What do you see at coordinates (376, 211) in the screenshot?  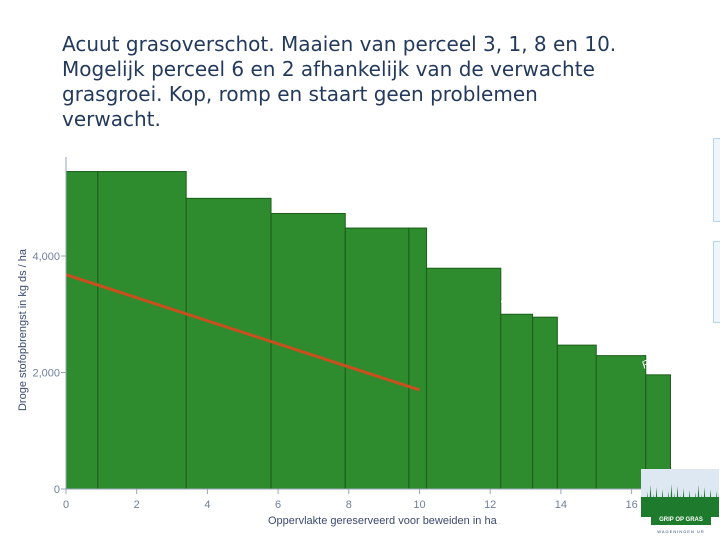 I see `label-field-6: Field 6` at bounding box center [376, 211].